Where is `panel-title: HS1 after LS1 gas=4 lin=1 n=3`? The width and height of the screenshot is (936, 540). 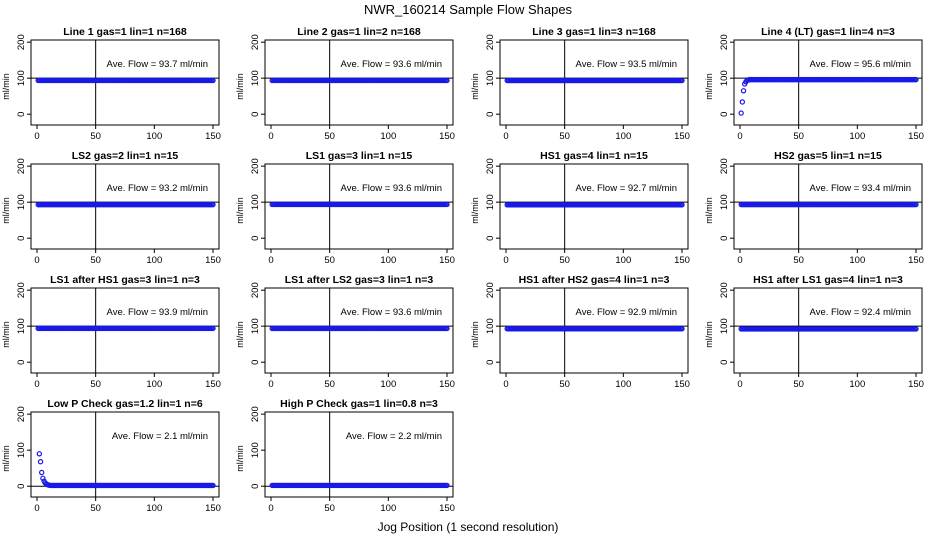
panel-title: HS1 after LS1 gas=4 lin=1 n=3 is located at coordinates (828, 280).